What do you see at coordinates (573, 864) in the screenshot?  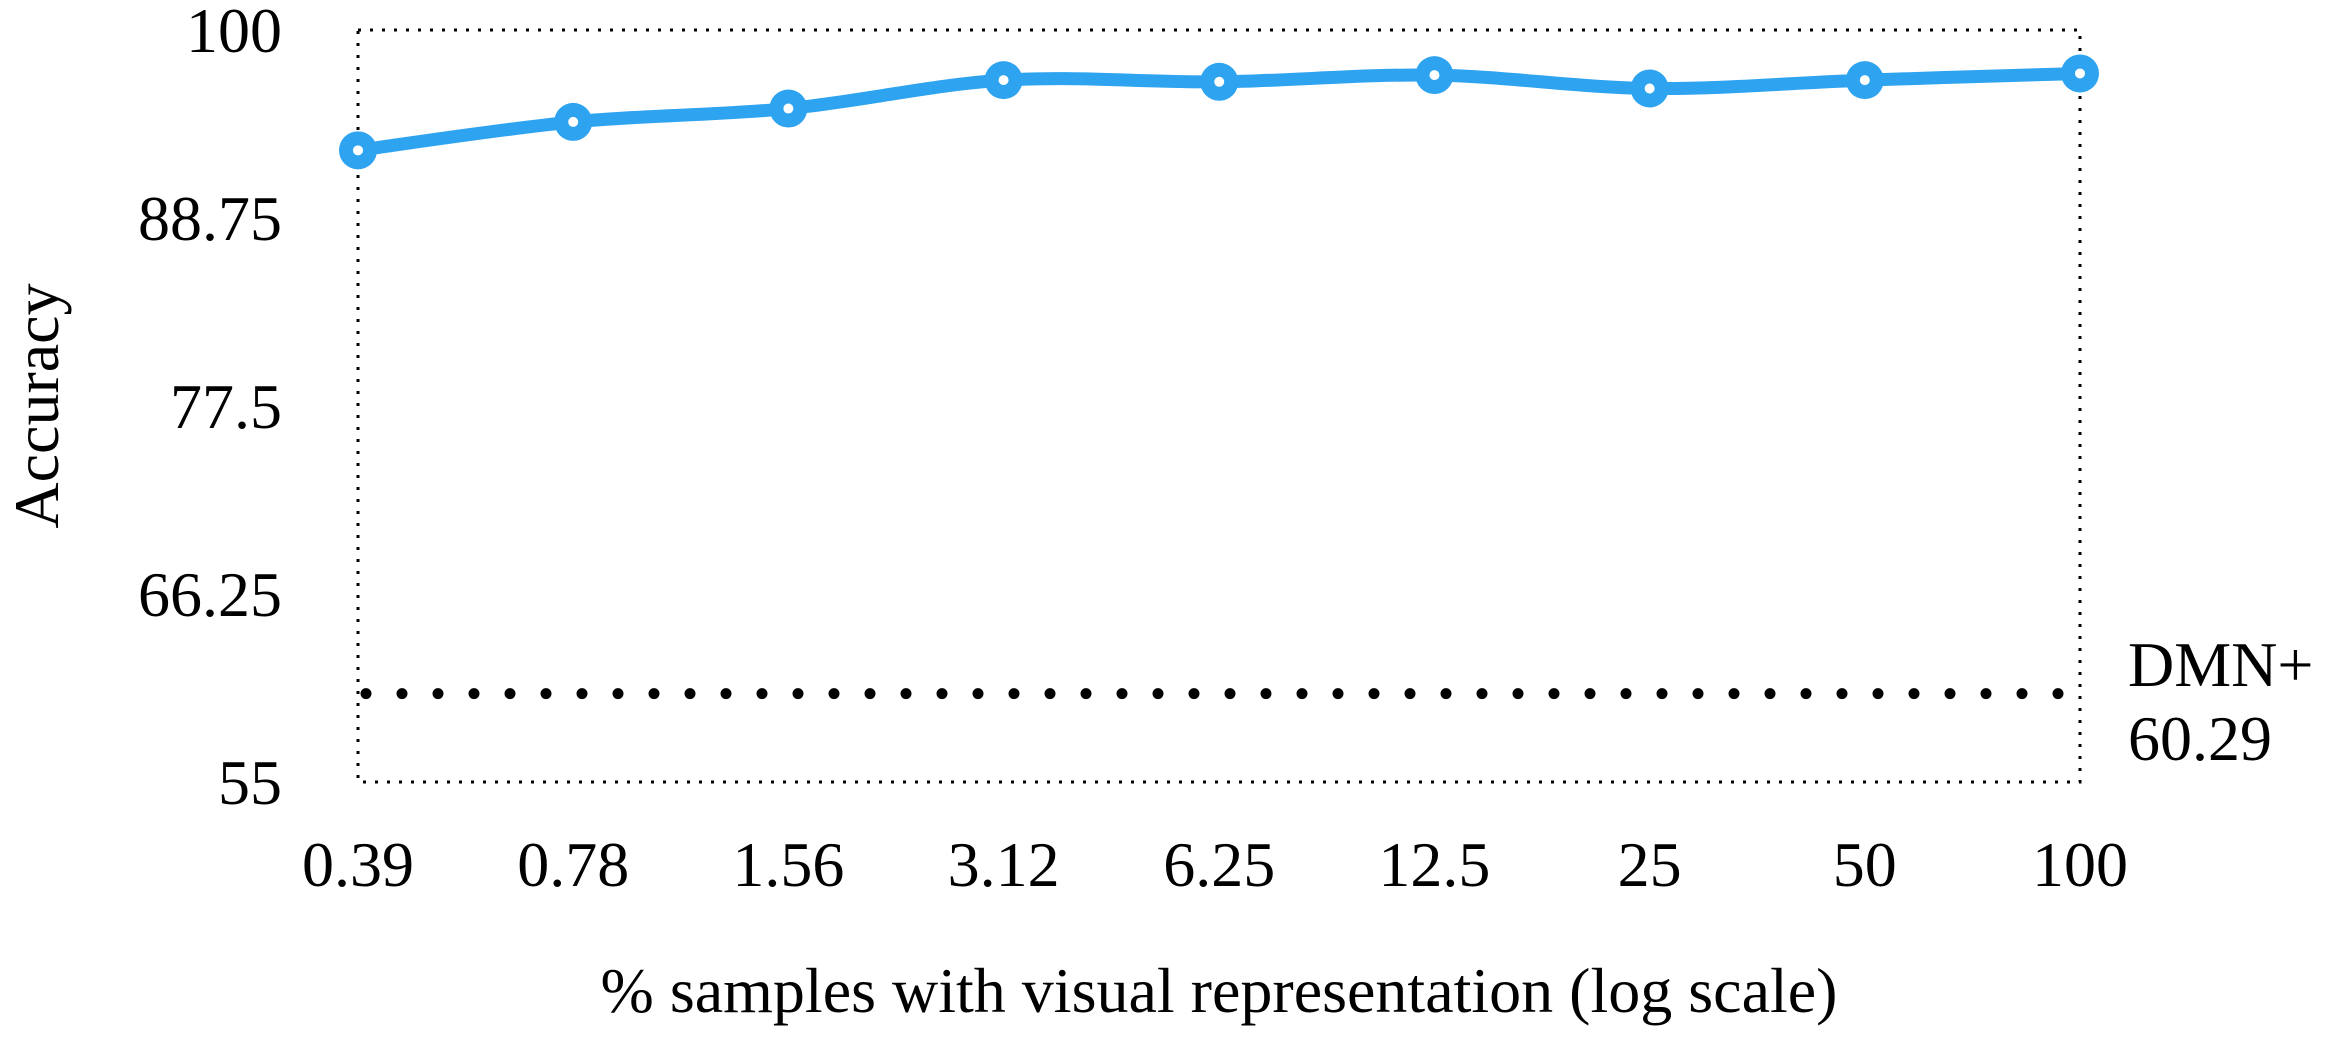 I see `x-tick-label: 0.78` at bounding box center [573, 864].